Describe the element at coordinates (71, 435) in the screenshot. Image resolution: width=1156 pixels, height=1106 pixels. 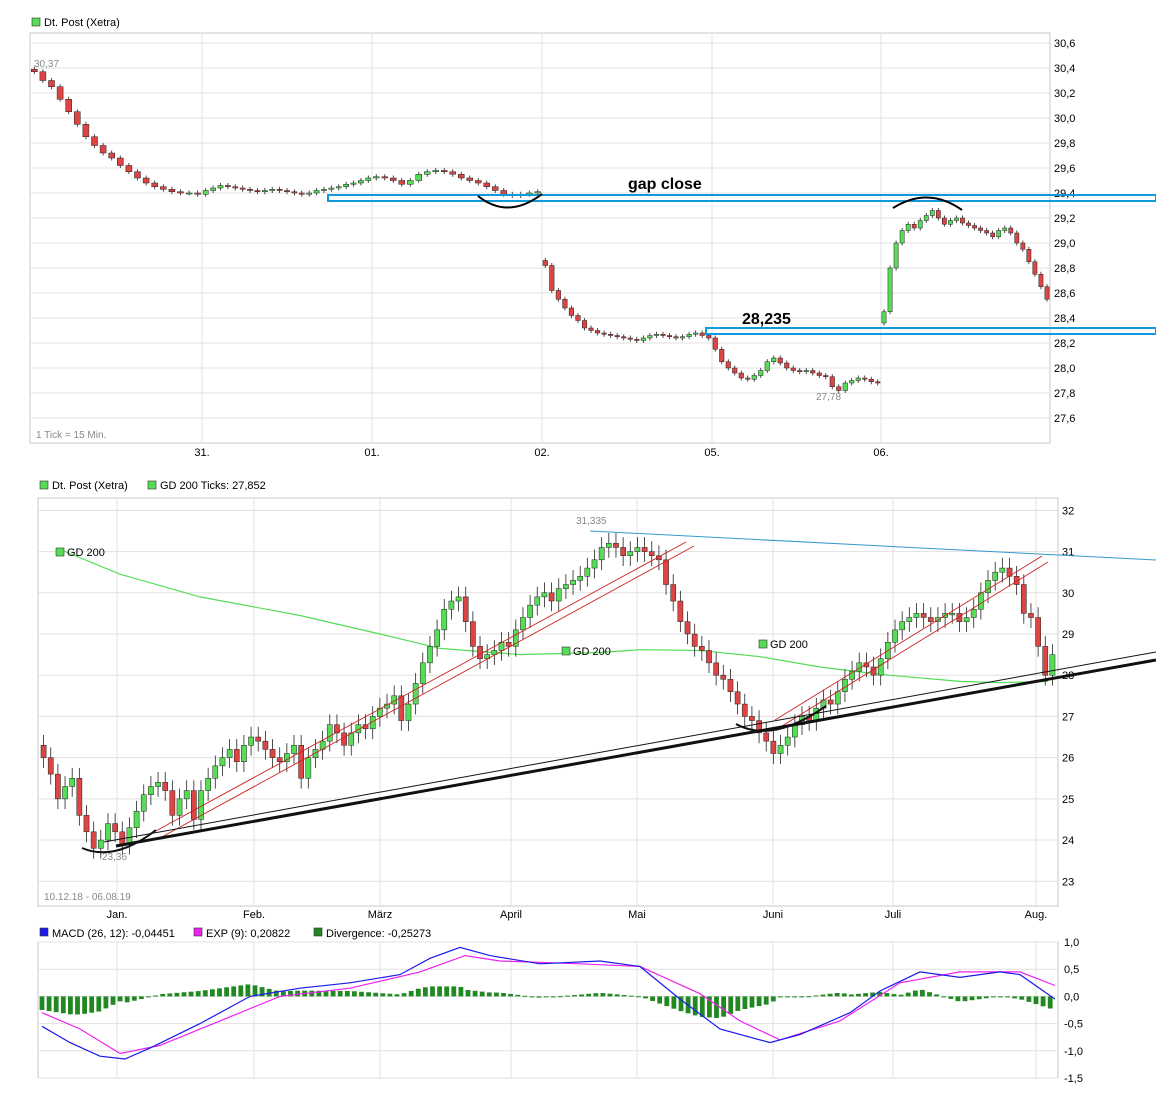
I see `intraday-footnote: 1 Tick = 15 Min.` at that location.